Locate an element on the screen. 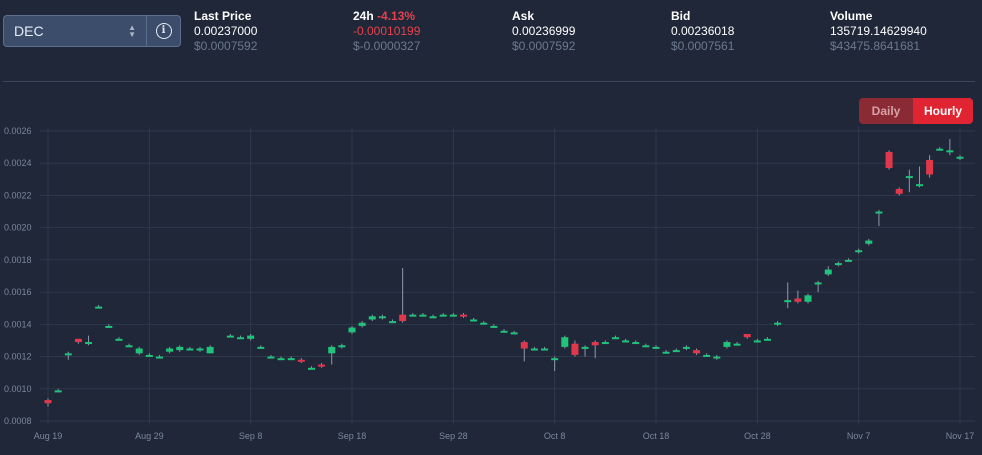 This screenshot has height=455, width=982. pair-select-value: DEC is located at coordinates (29, 31).